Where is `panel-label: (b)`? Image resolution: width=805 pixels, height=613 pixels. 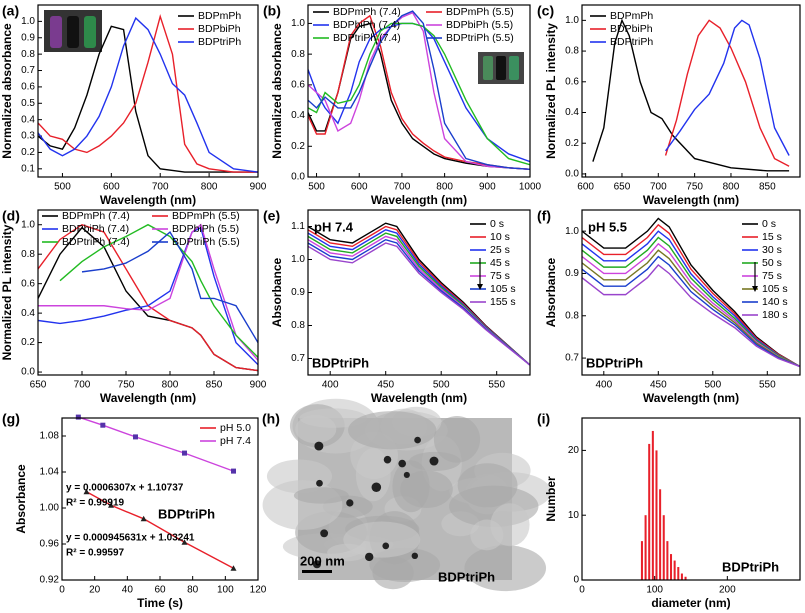
panel-label: (b) is located at coordinates (272, 11).